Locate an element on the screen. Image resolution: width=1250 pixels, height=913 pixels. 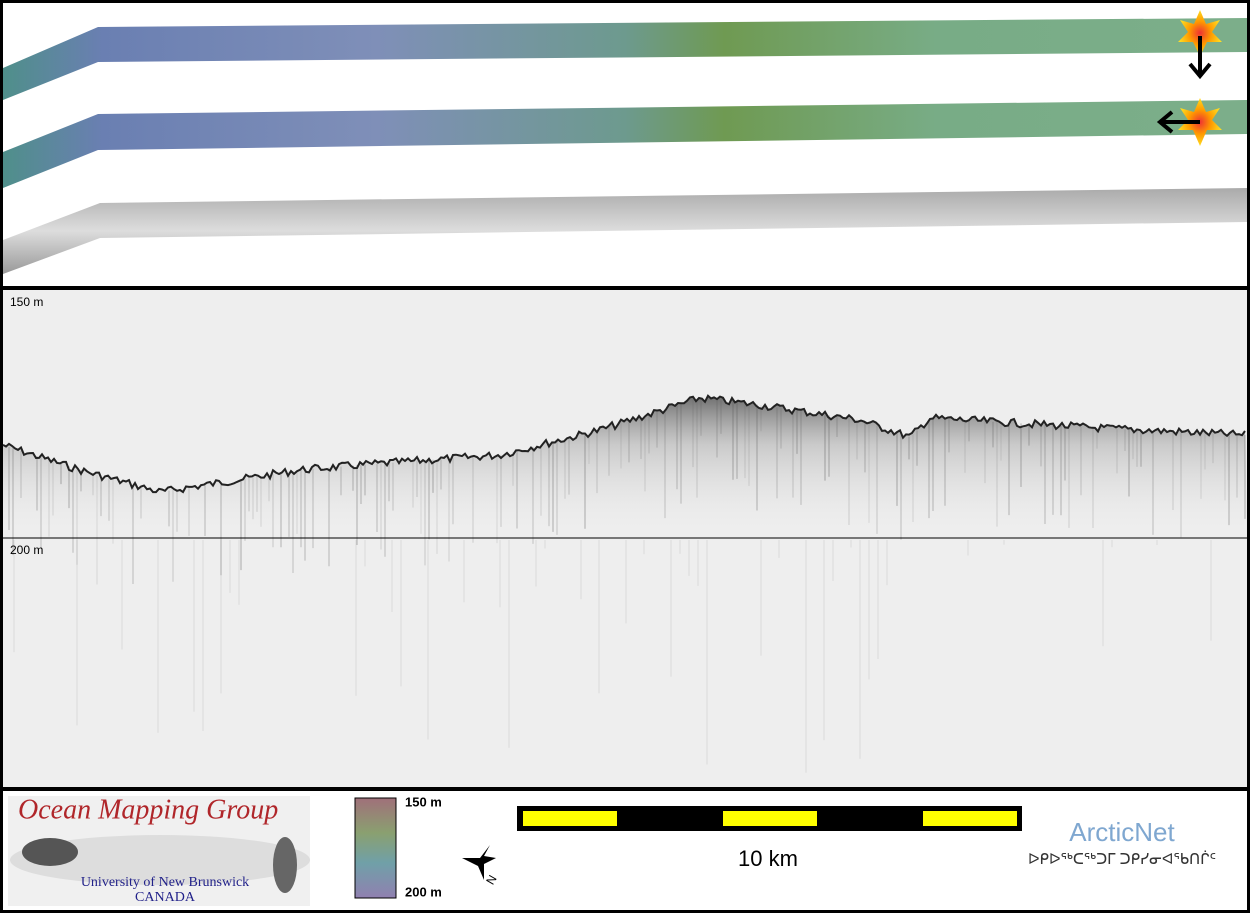
partner-name: ArcticNet is located at coordinates (1122, 832).